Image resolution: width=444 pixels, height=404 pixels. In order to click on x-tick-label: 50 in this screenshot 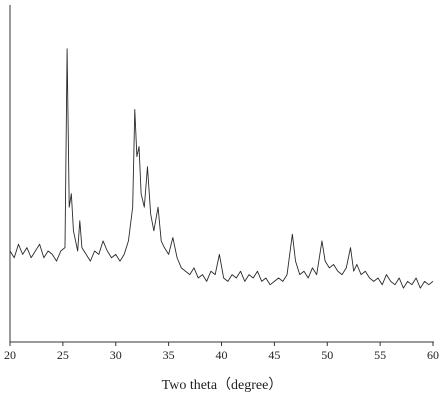, I will do `click(327, 355)`.